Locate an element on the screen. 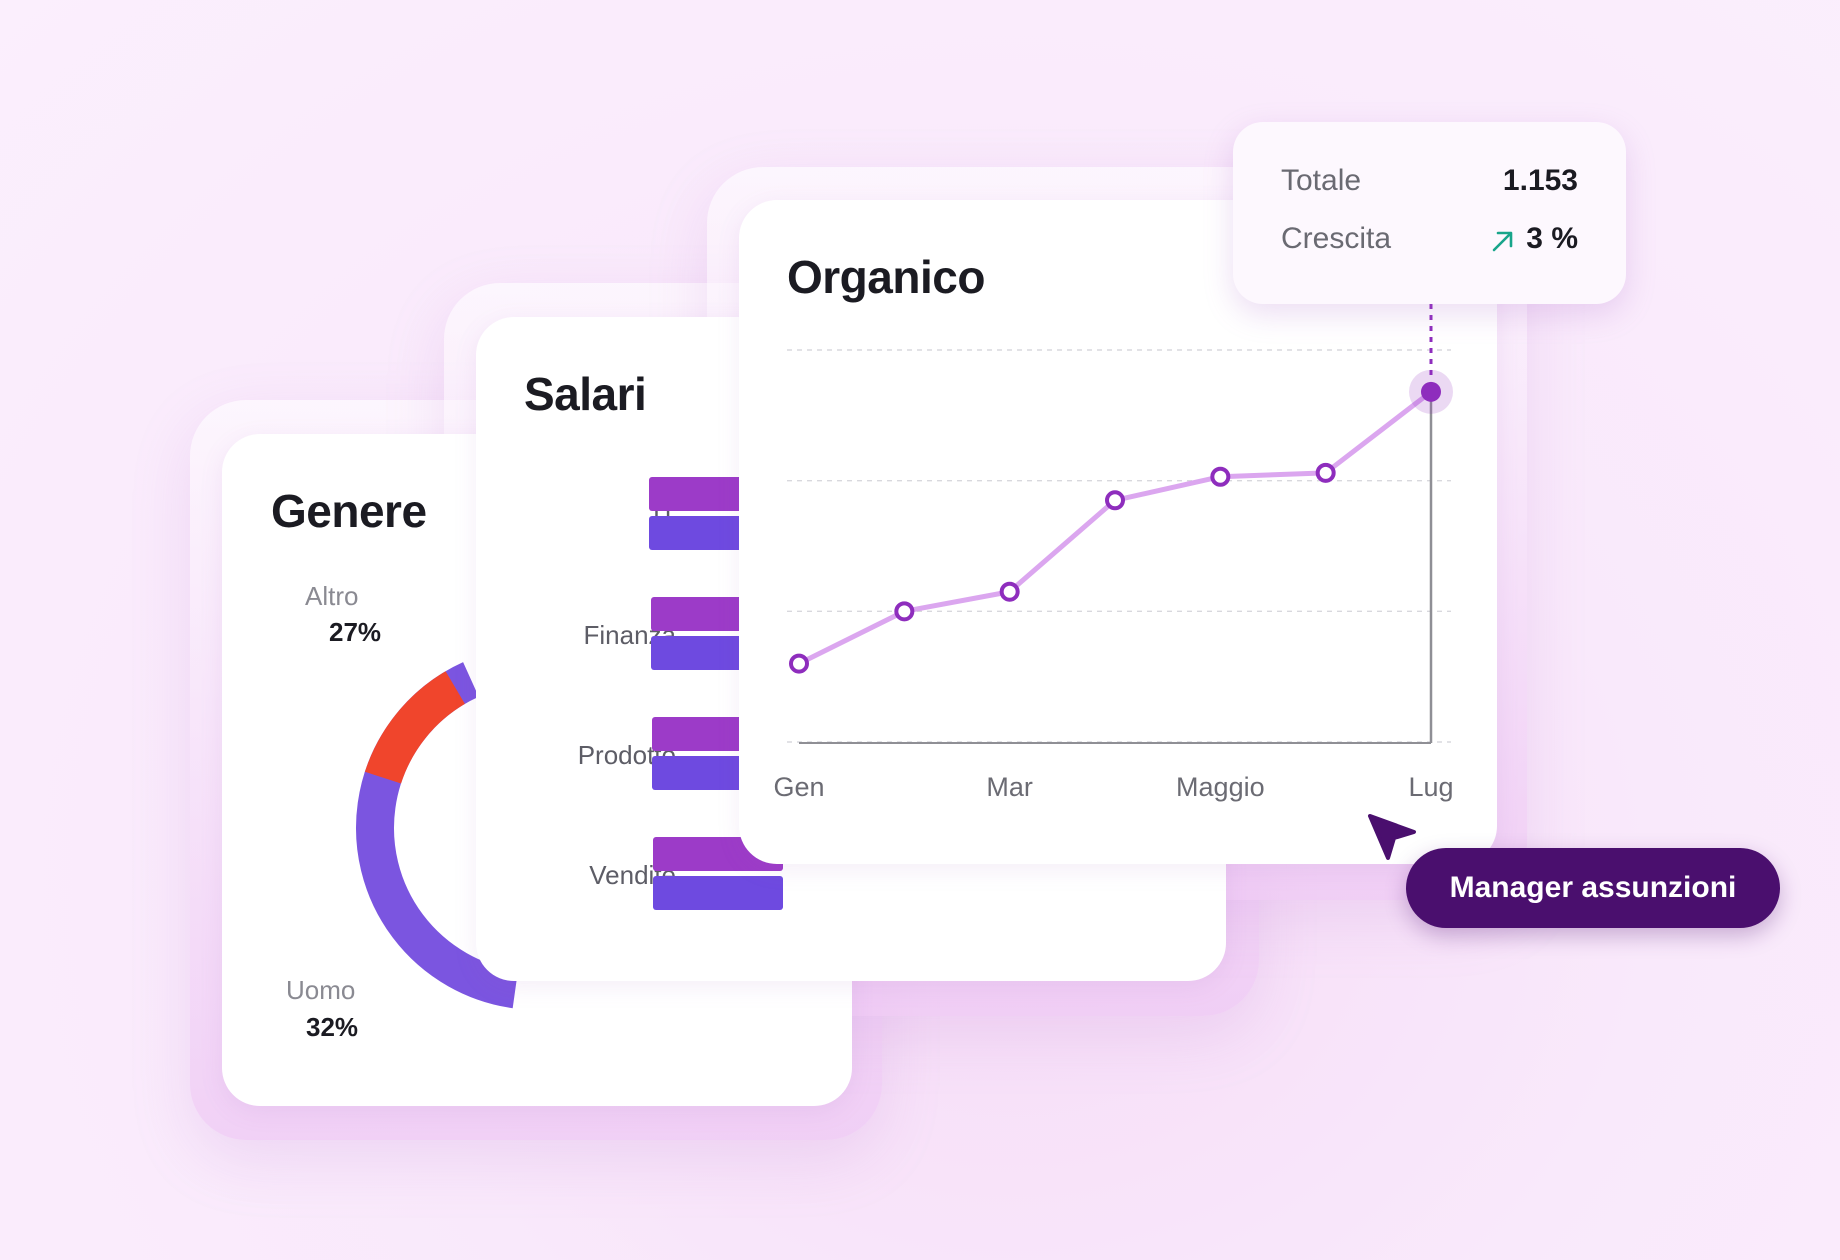 Image resolution: width=1840 pixels, height=1260 pixels. x-tick-label: Maggio is located at coordinates (1220, 787).